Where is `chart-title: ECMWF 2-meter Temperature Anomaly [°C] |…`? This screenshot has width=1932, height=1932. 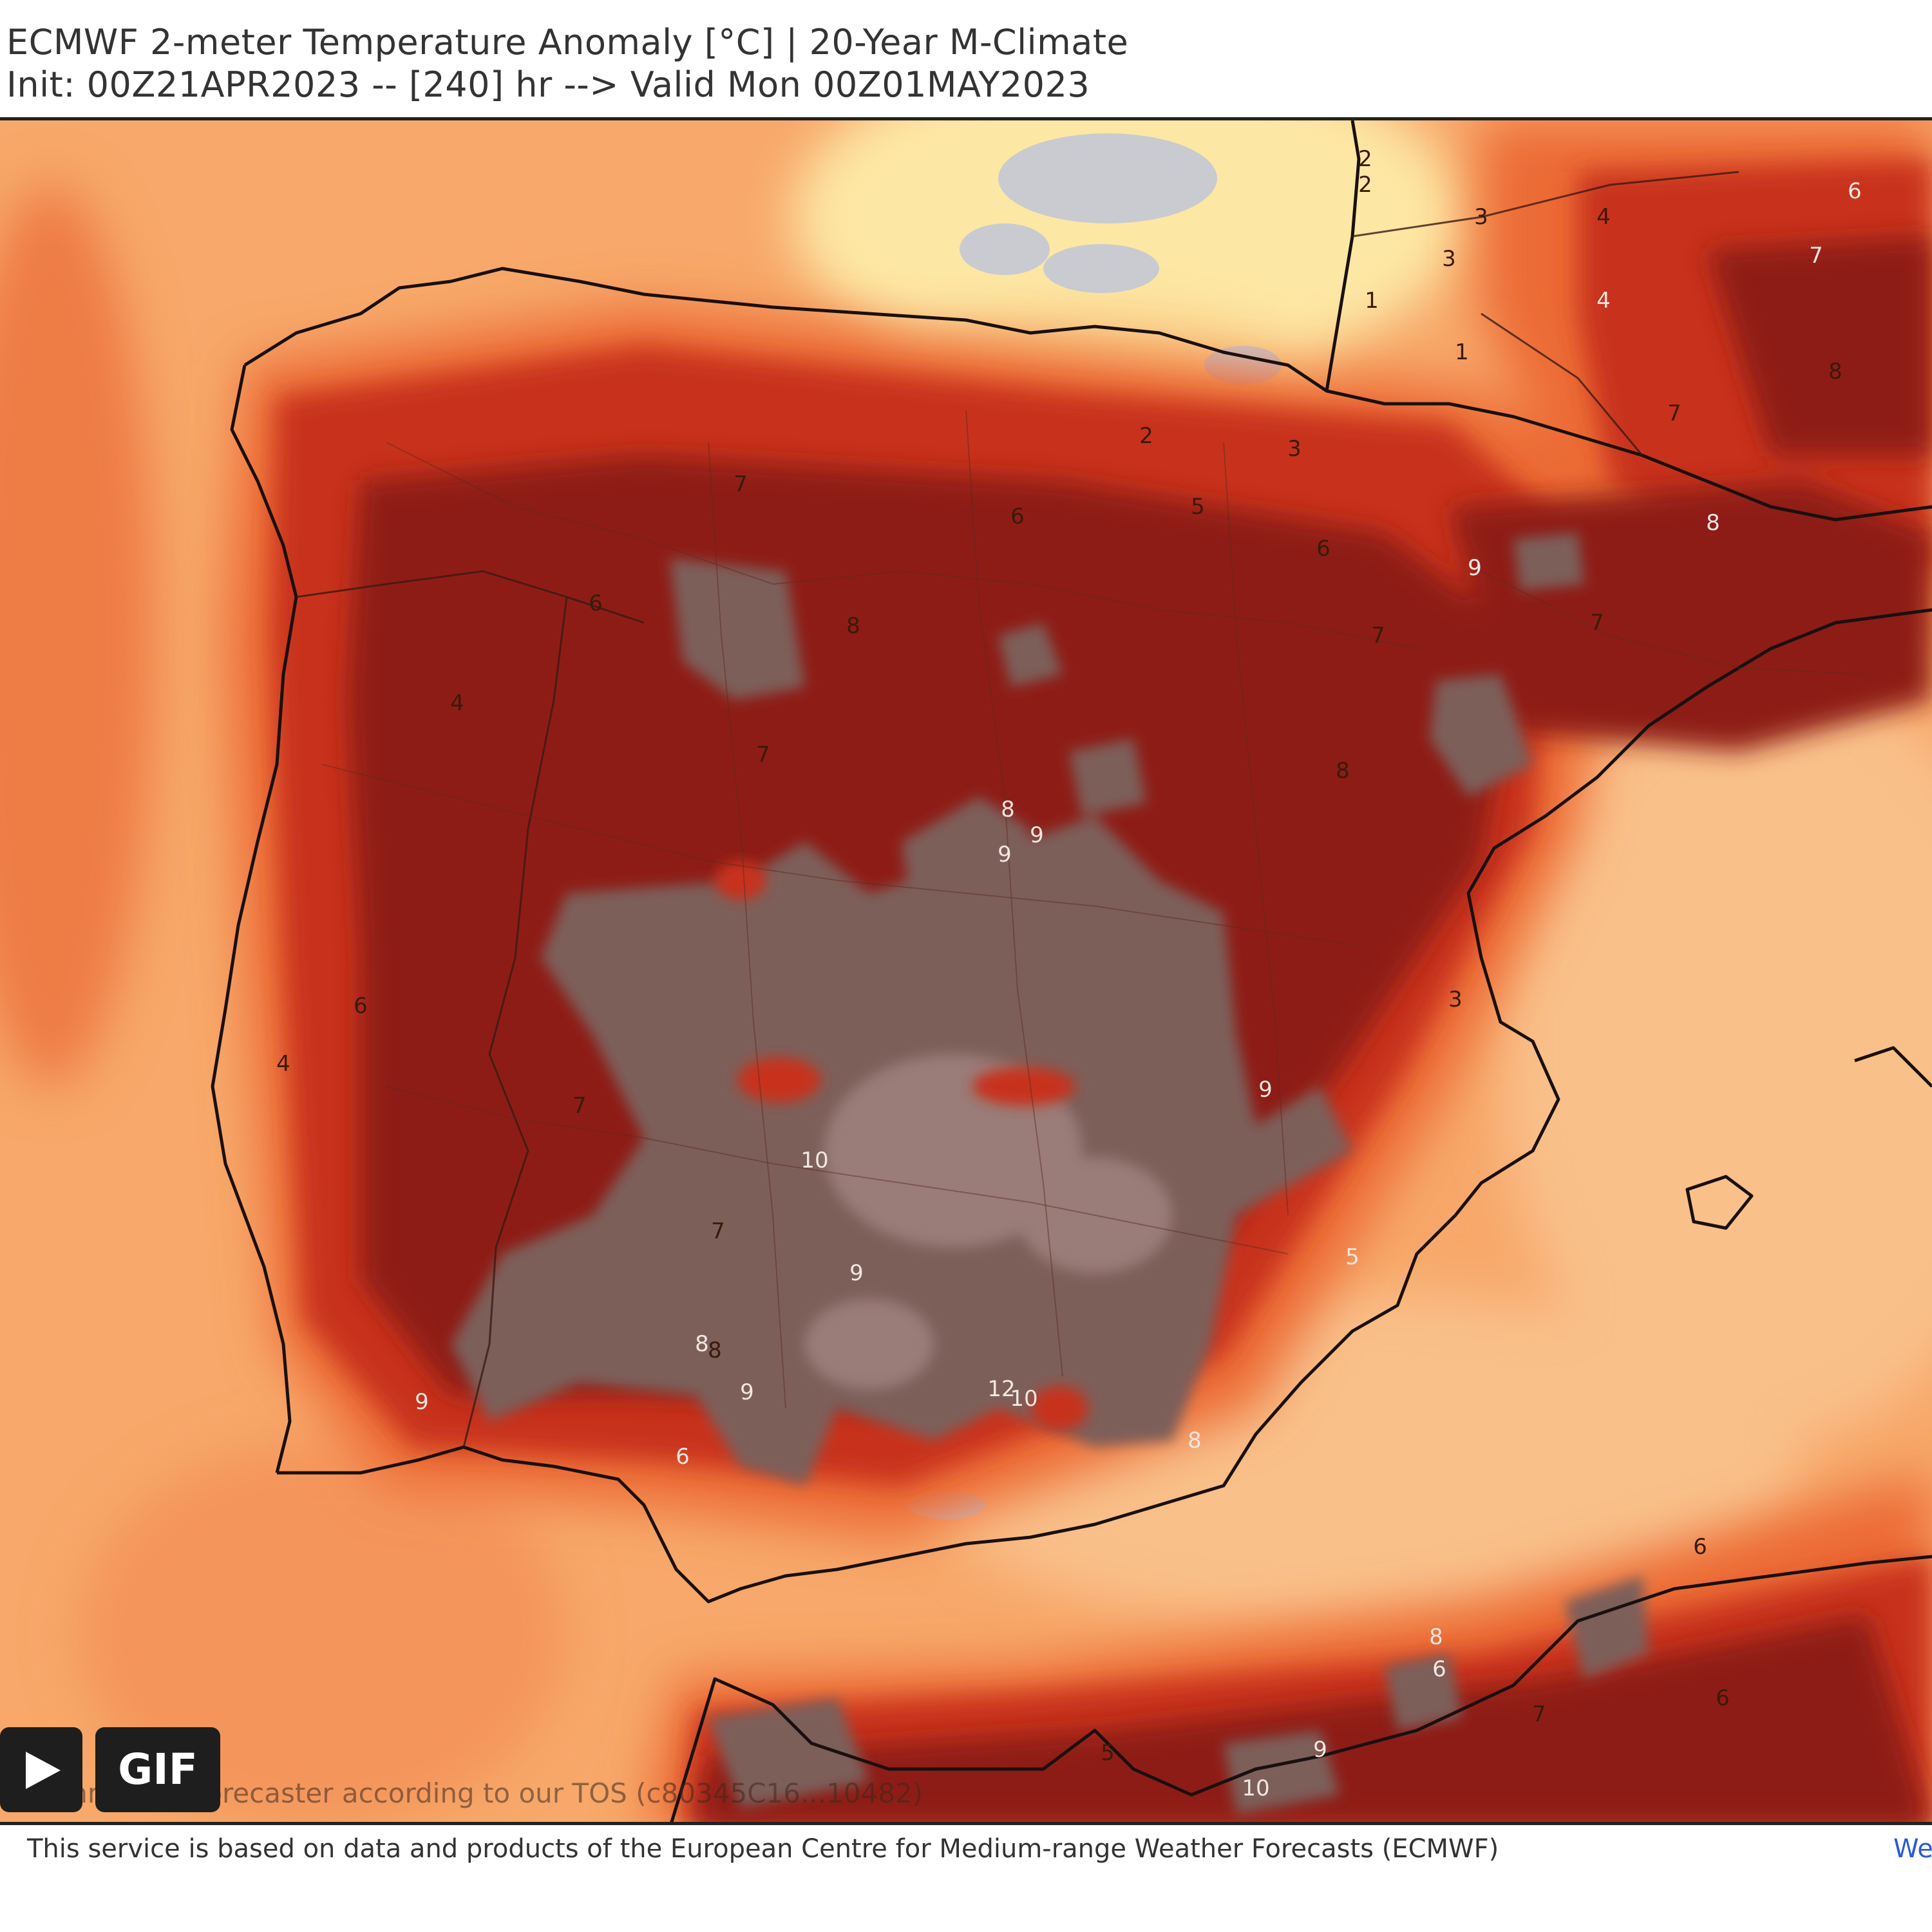 chart-title: ECMWF 2-meter Temperature Anomaly [°C] |… is located at coordinates (567, 42).